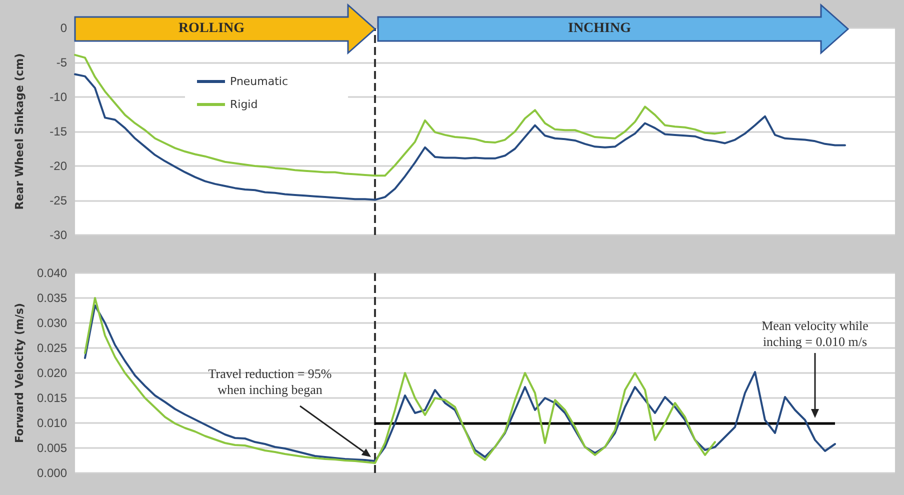  Describe the element at coordinates (52, 323) in the screenshot. I see `y-tick-label: 0.030` at that location.